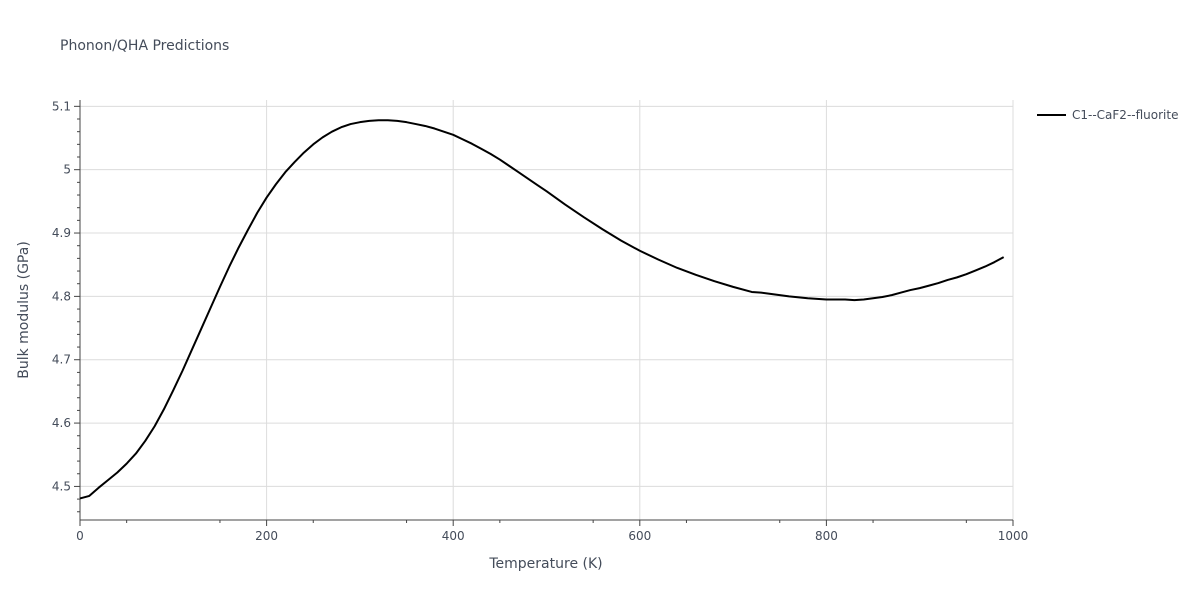 Image resolution: width=1200 pixels, height=604 pixels. What do you see at coordinates (1125, 115) in the screenshot?
I see `legend-label: C1--CaF2--fluorite` at bounding box center [1125, 115].